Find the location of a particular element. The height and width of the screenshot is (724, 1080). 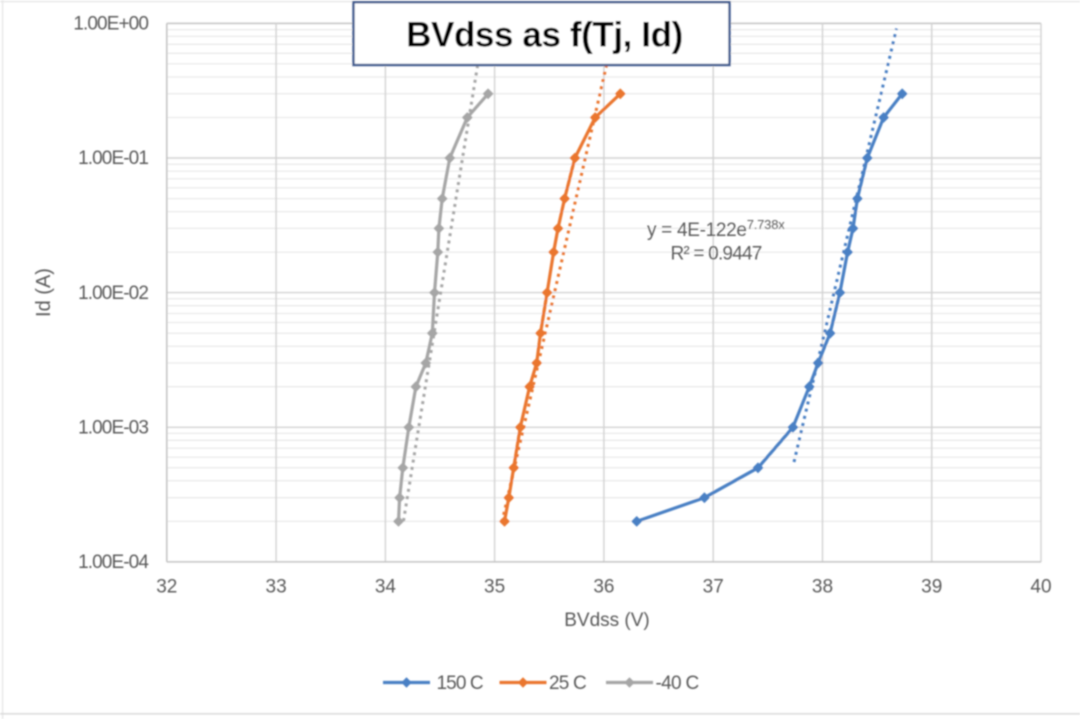

svg-text: 34 is located at coordinates (386, 587).